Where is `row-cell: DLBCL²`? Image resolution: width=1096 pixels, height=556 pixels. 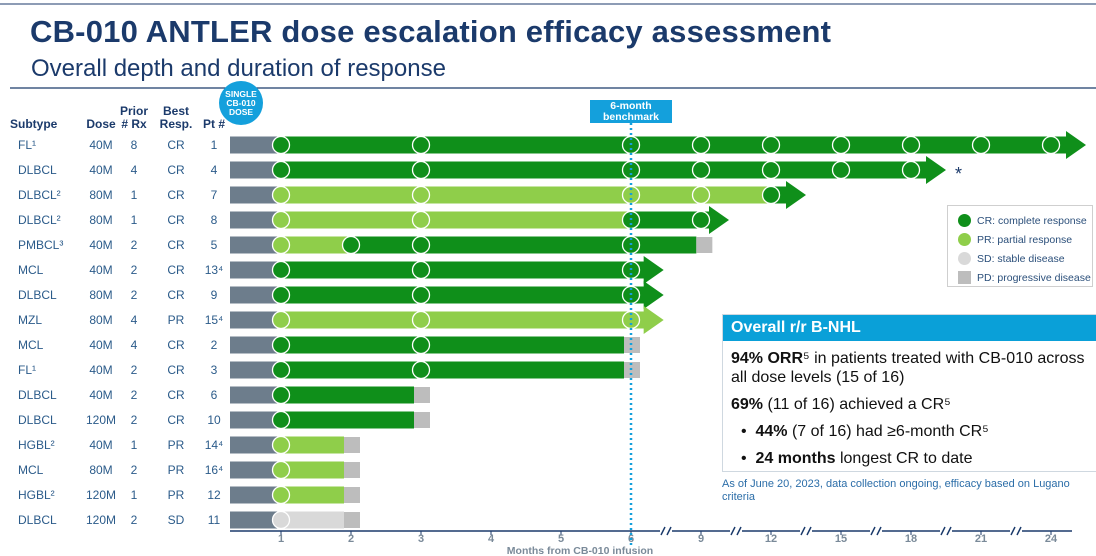
row-cell: DLBCL² is located at coordinates (39, 220).